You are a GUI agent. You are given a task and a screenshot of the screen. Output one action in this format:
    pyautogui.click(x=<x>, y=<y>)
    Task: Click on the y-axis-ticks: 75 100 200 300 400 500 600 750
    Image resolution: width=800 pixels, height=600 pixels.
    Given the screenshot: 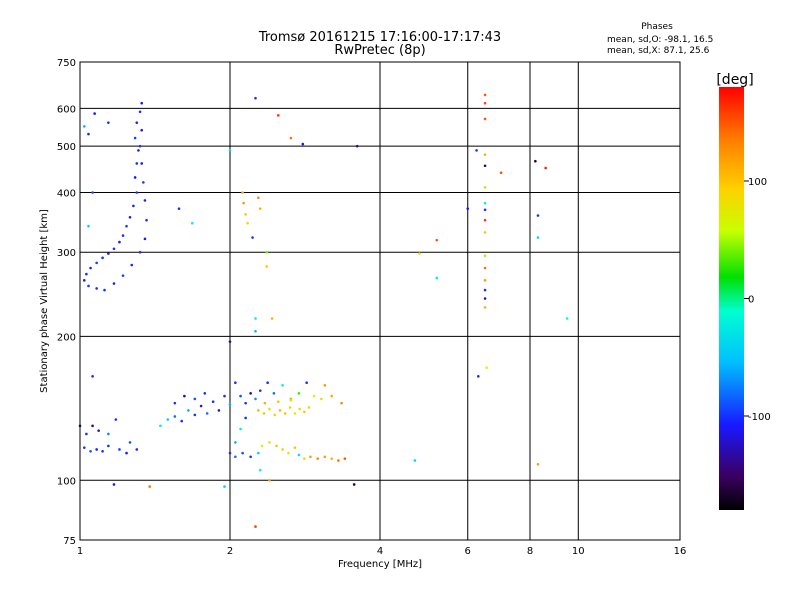 What is the action you would take?
    pyautogui.click(x=66, y=302)
    